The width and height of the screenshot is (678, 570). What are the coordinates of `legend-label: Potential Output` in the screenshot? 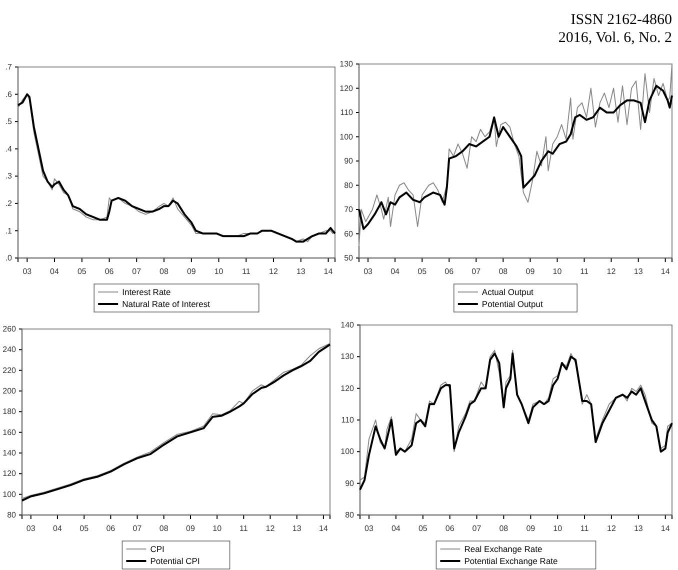 It's located at (513, 304).